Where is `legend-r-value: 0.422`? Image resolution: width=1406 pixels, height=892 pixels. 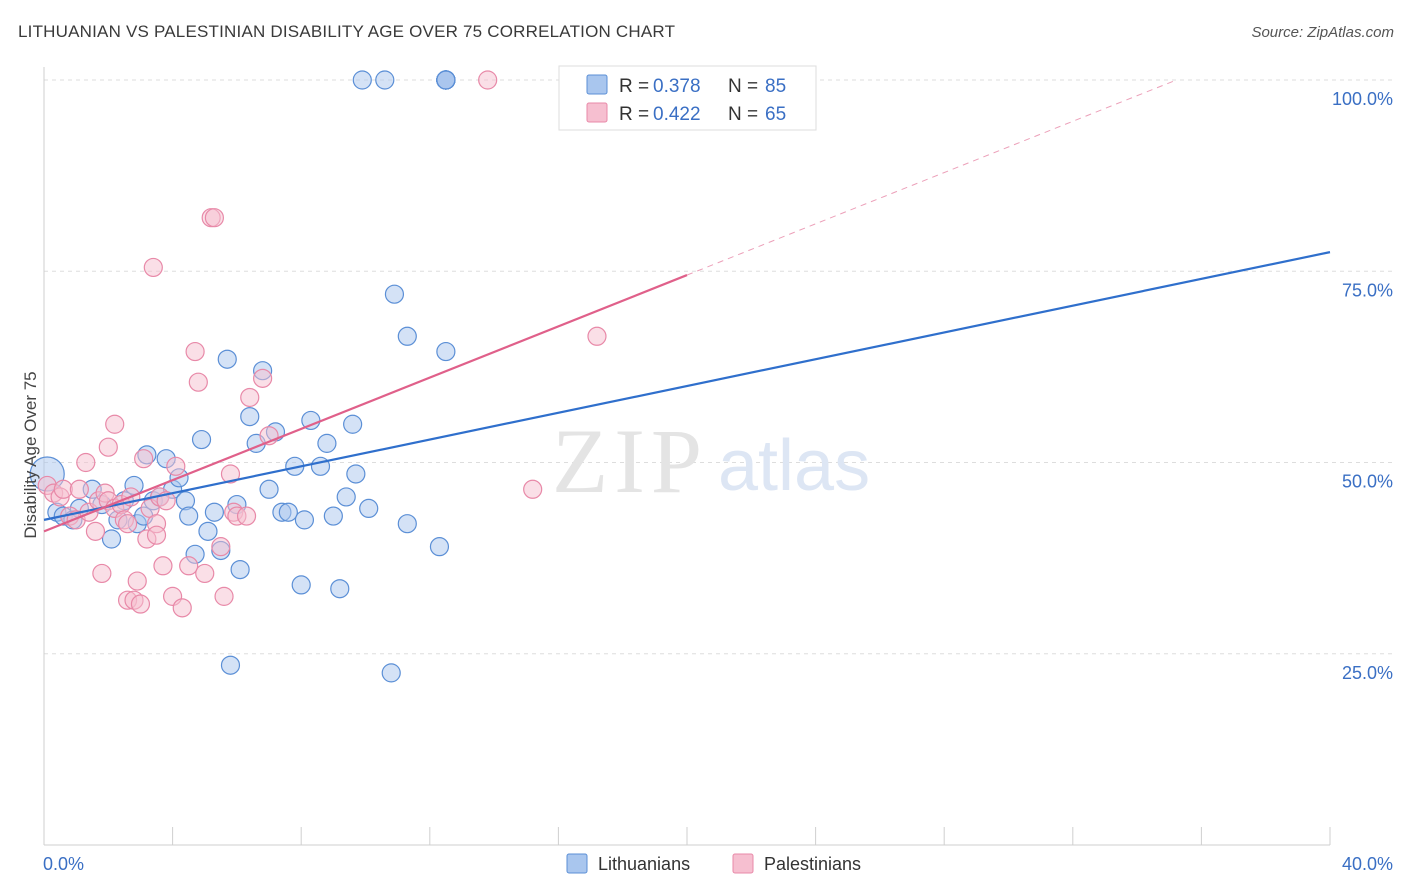 legend-r-value: 0.422 is located at coordinates (677, 114).